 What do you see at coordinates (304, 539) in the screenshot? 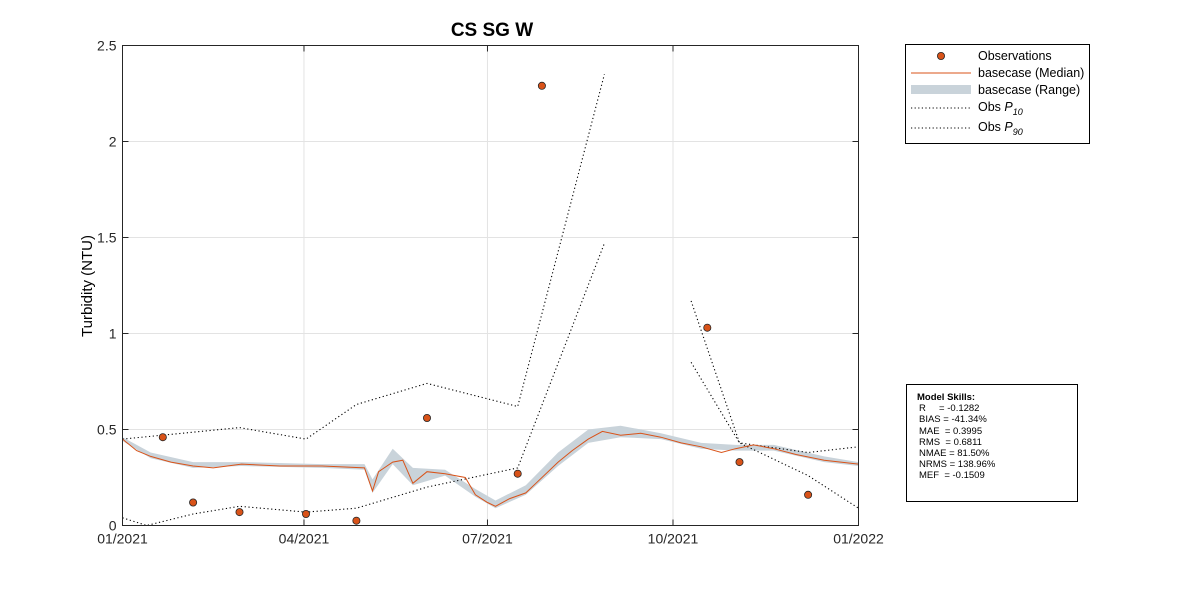
I see `x-tick-label: 04/2021` at bounding box center [304, 539].